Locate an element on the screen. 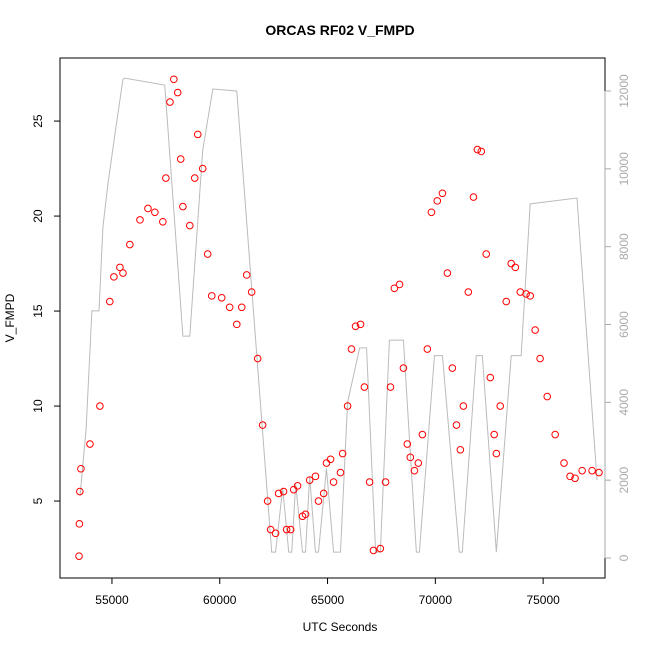 The width and height of the screenshot is (650, 650). y2-tick-label: 10000 is located at coordinates (624, 169).